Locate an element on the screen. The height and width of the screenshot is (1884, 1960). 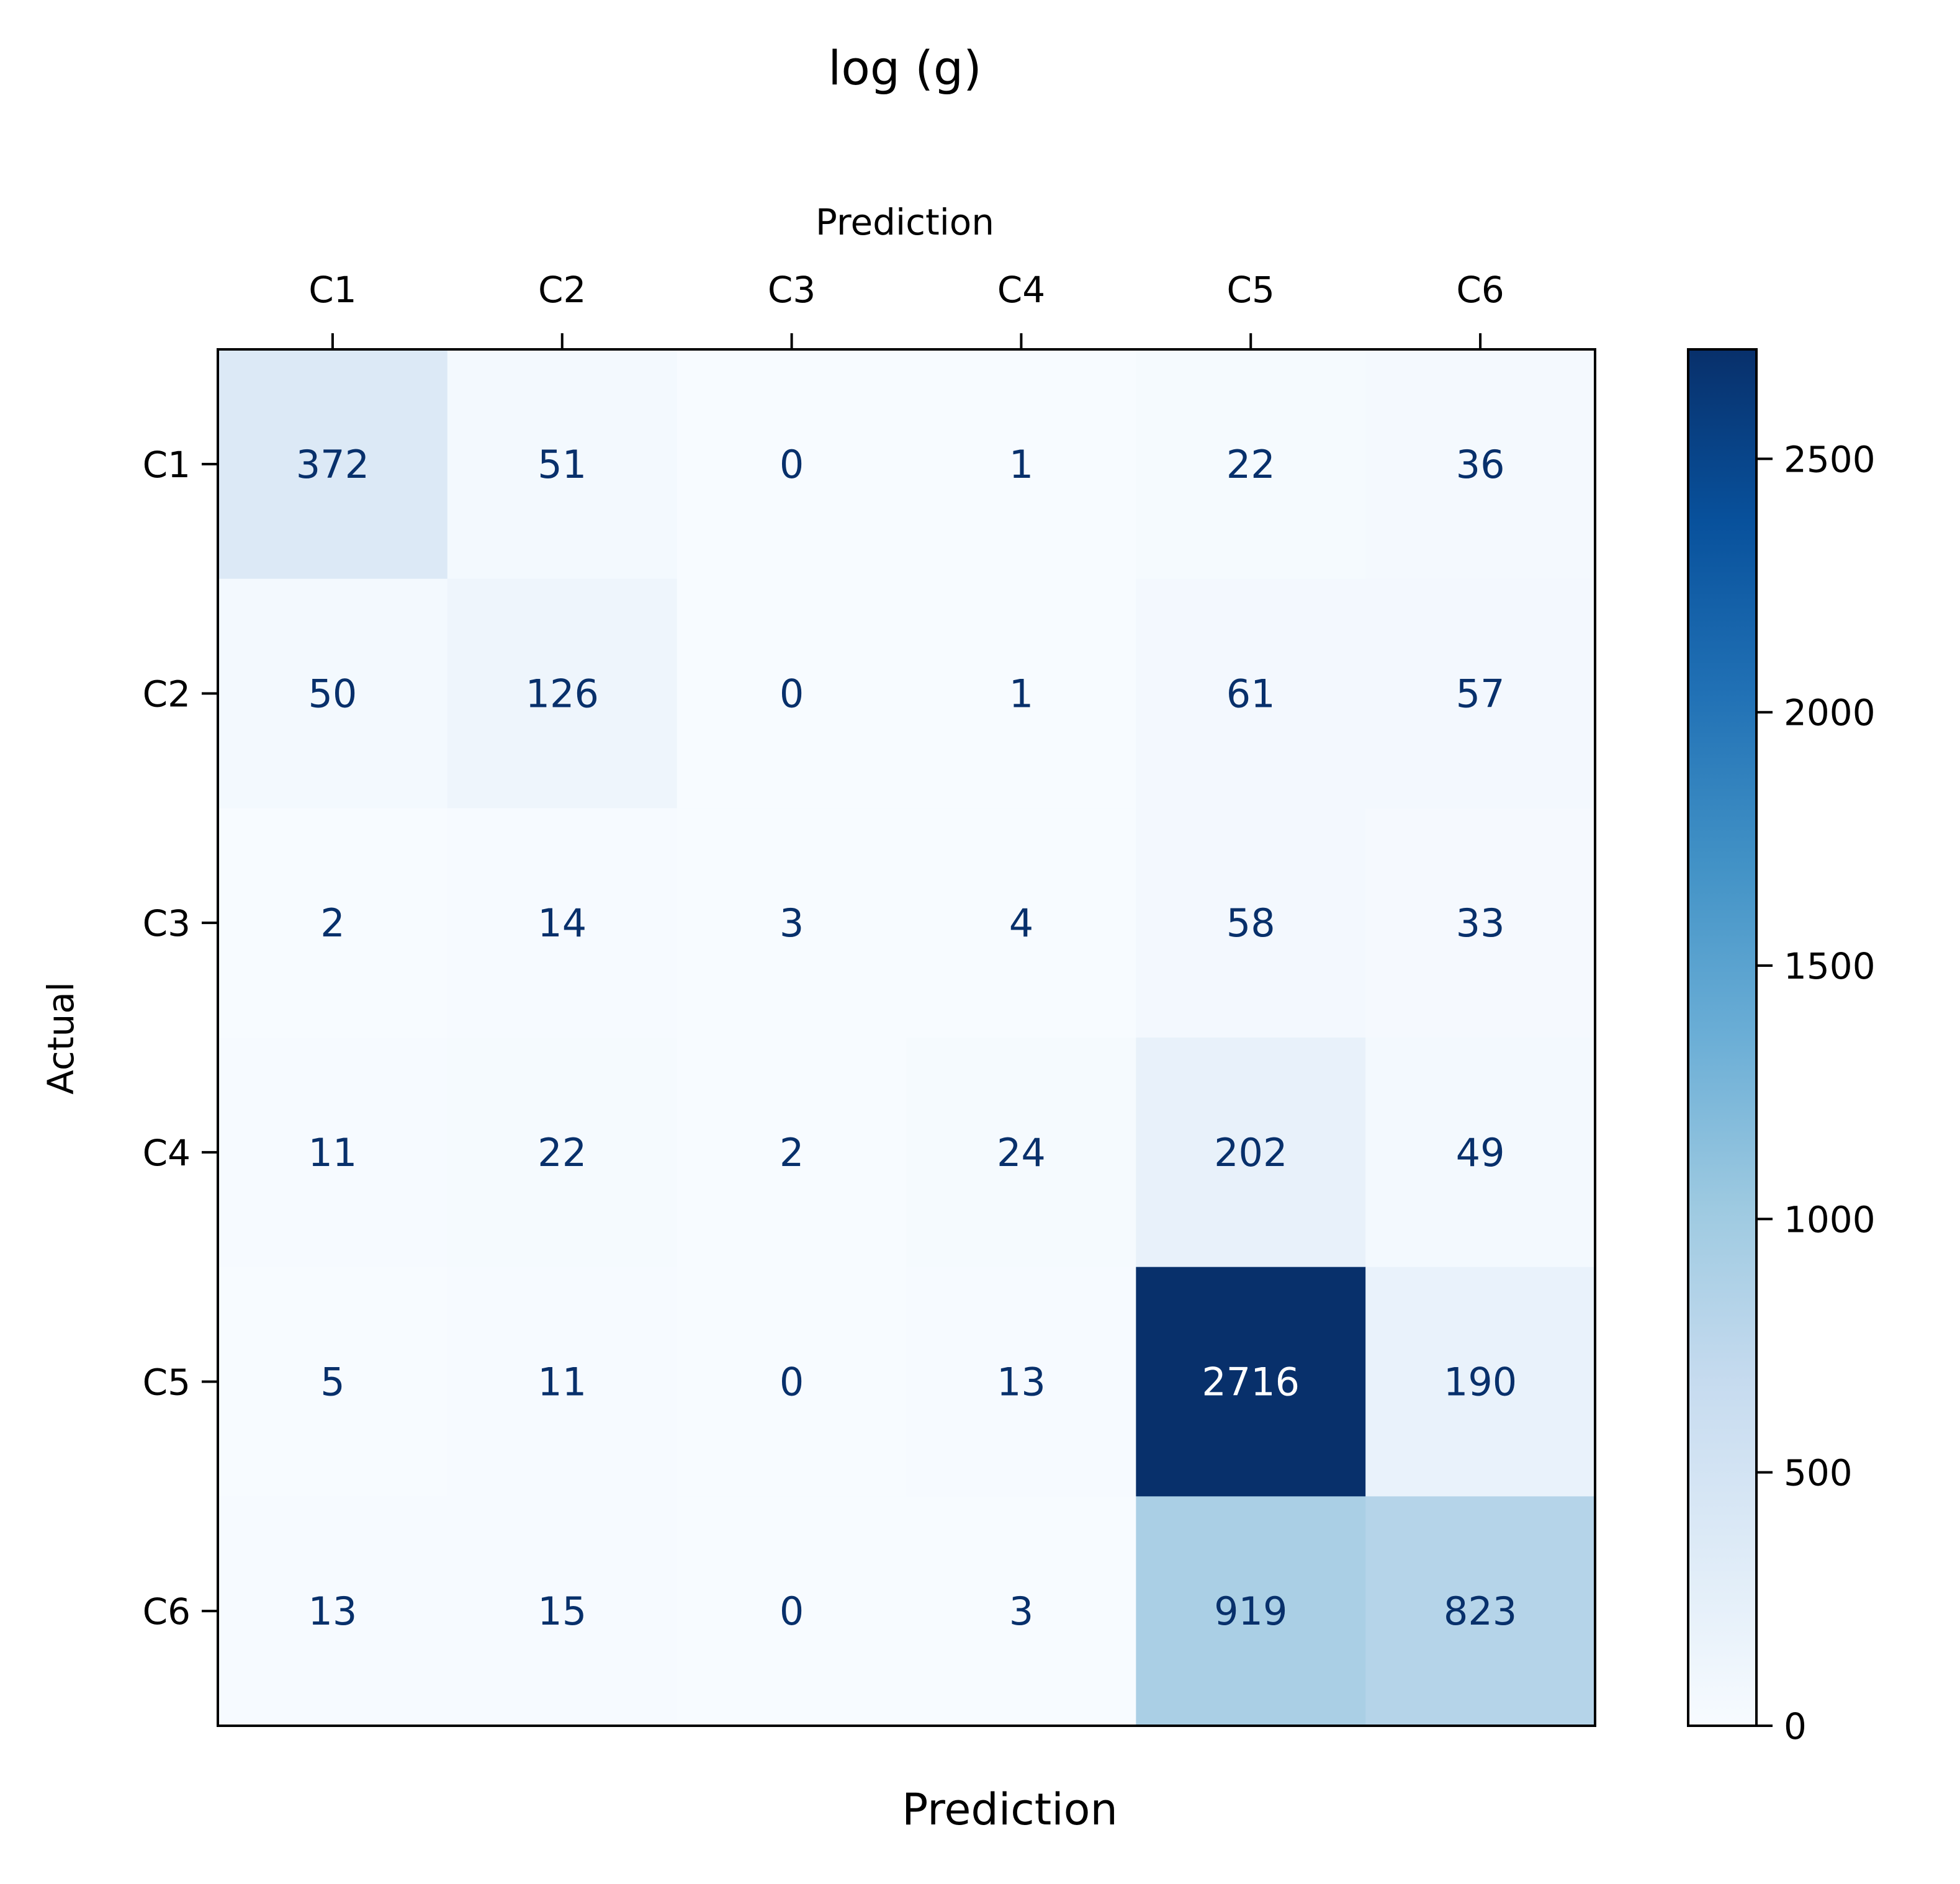
x-tick-label: C5 is located at coordinates (1251, 290).